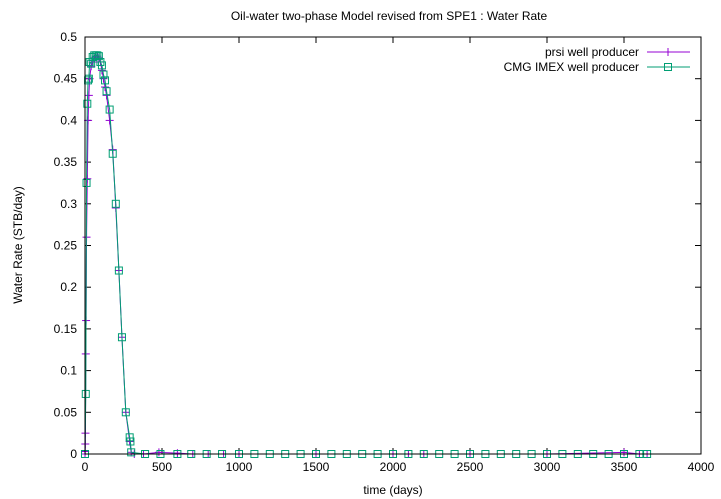  What do you see at coordinates (66, 412) in the screenshot?
I see `y-tick-label: 0.05` at bounding box center [66, 412].